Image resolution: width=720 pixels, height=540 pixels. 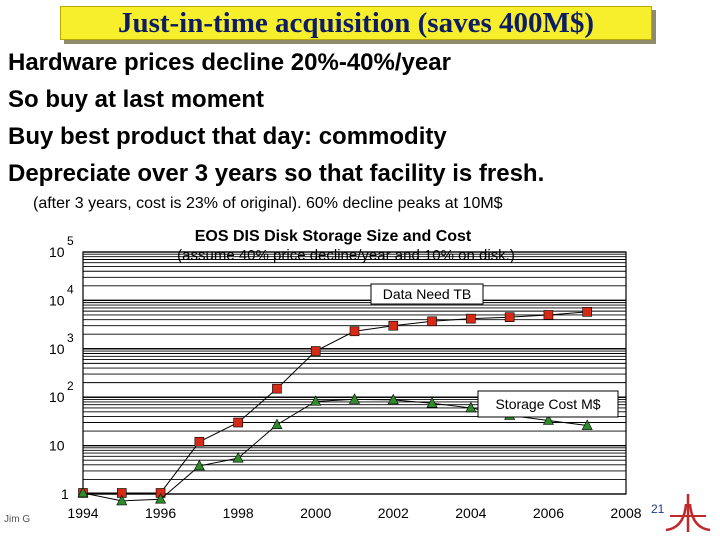 I want to click on bullet-item: Hardware prices decline 20%-40%/year, so click(x=229, y=62).